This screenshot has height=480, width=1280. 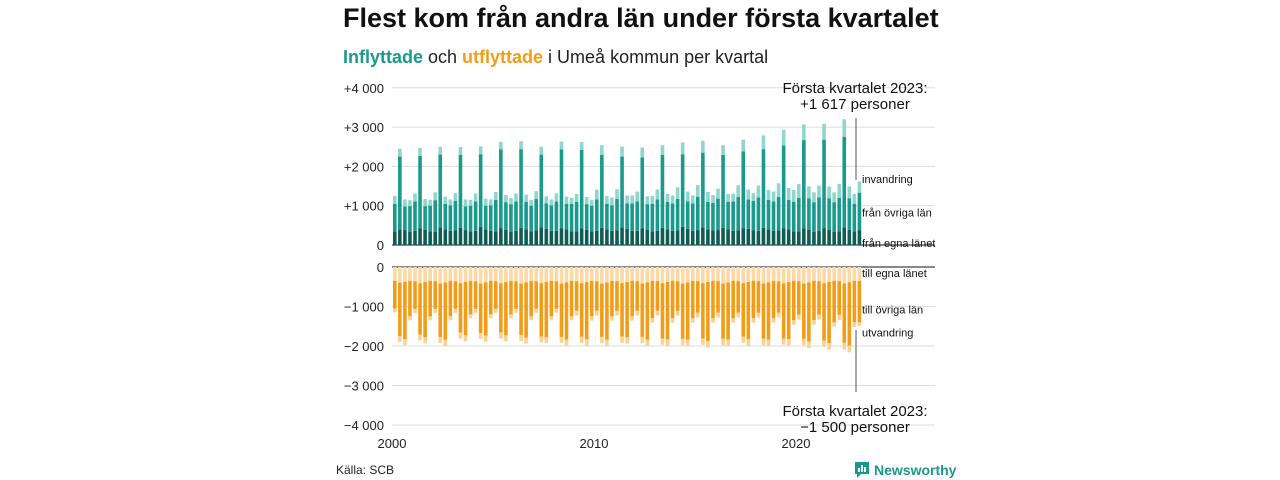 I want to click on x-tick: 2000, so click(x=392, y=443).